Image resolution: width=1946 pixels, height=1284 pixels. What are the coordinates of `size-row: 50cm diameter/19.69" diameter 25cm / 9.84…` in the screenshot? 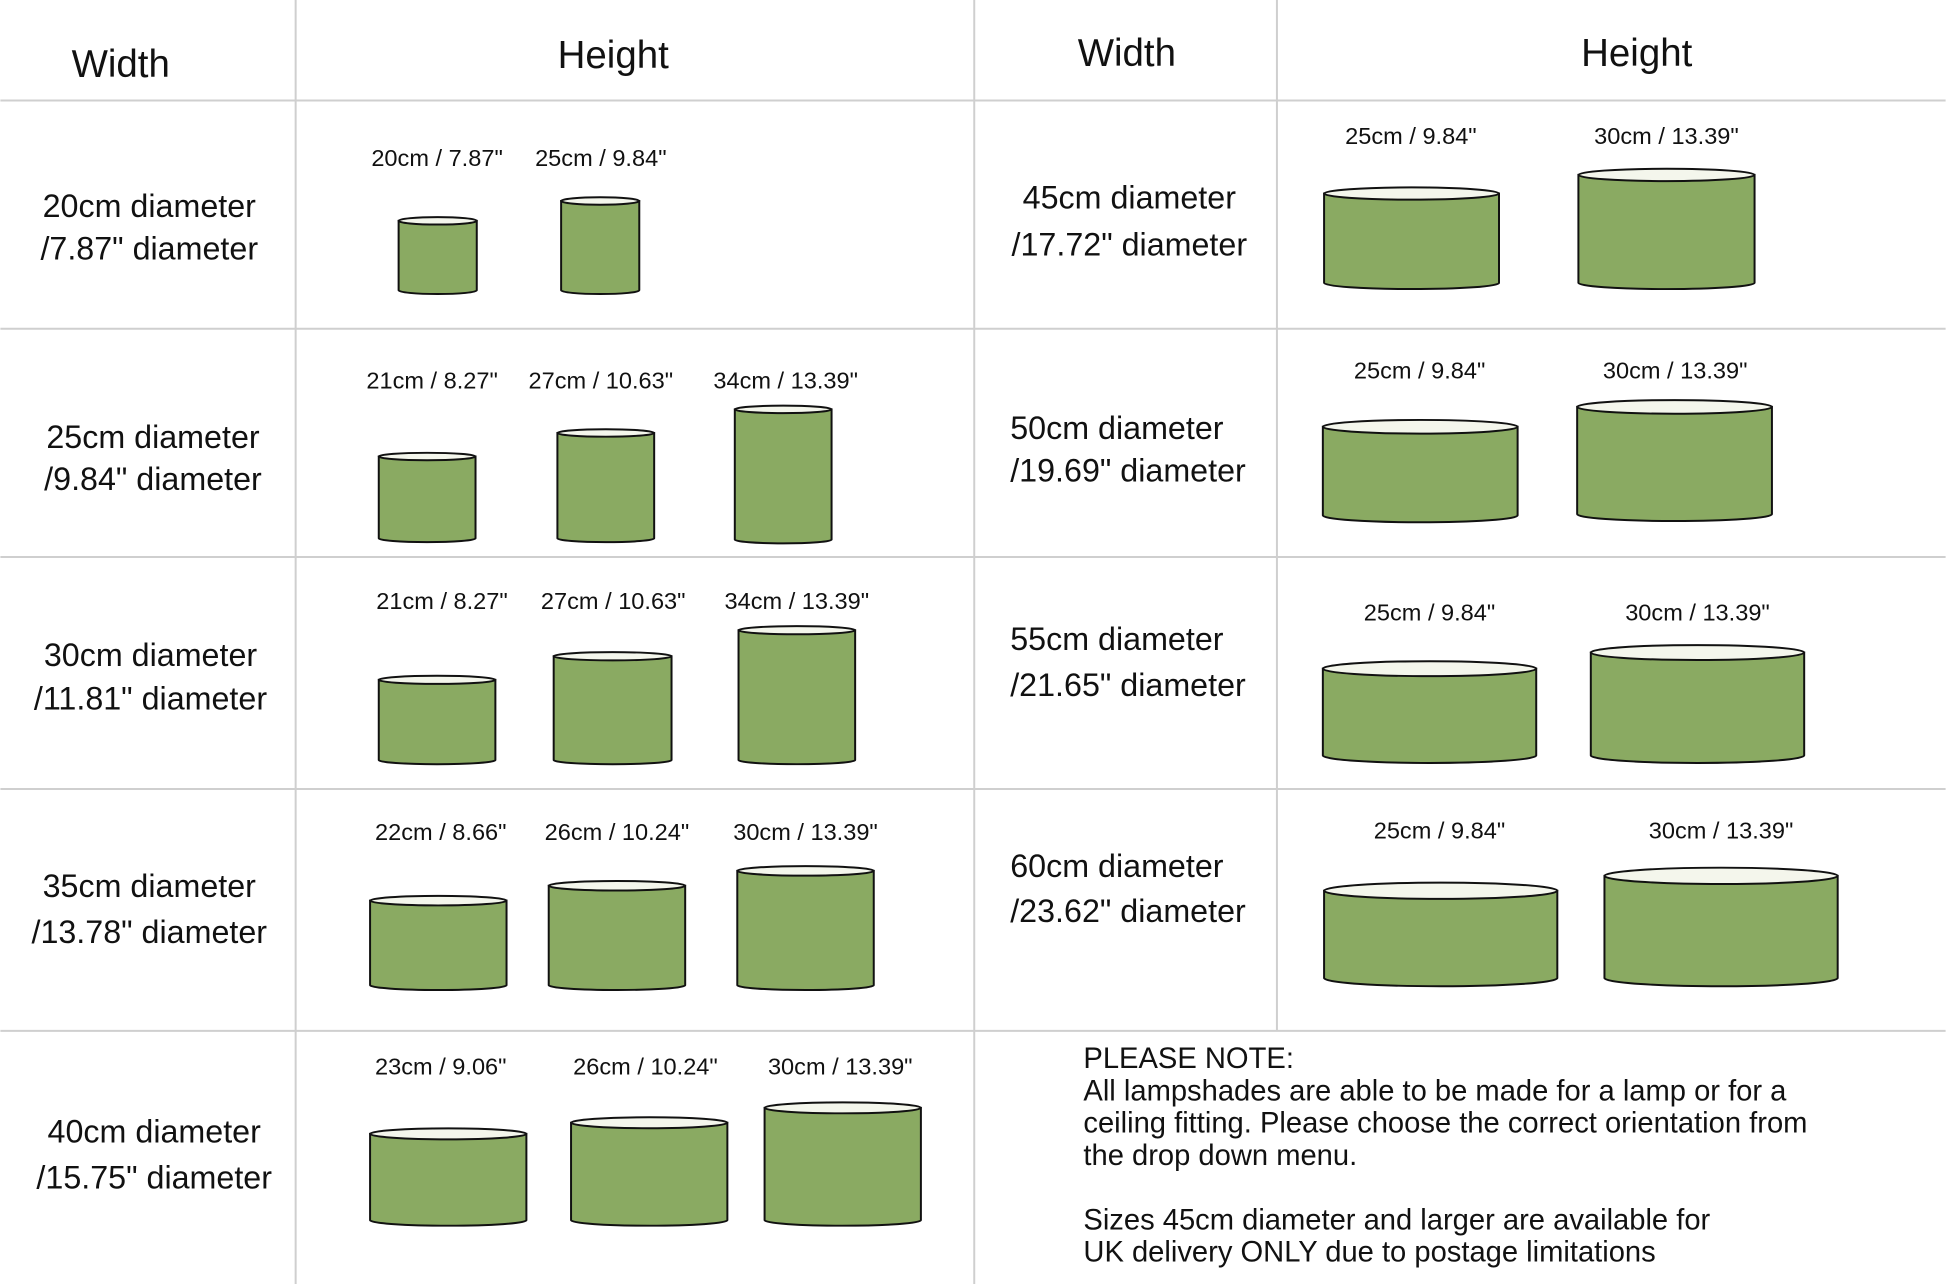 It's located at (1391, 440).